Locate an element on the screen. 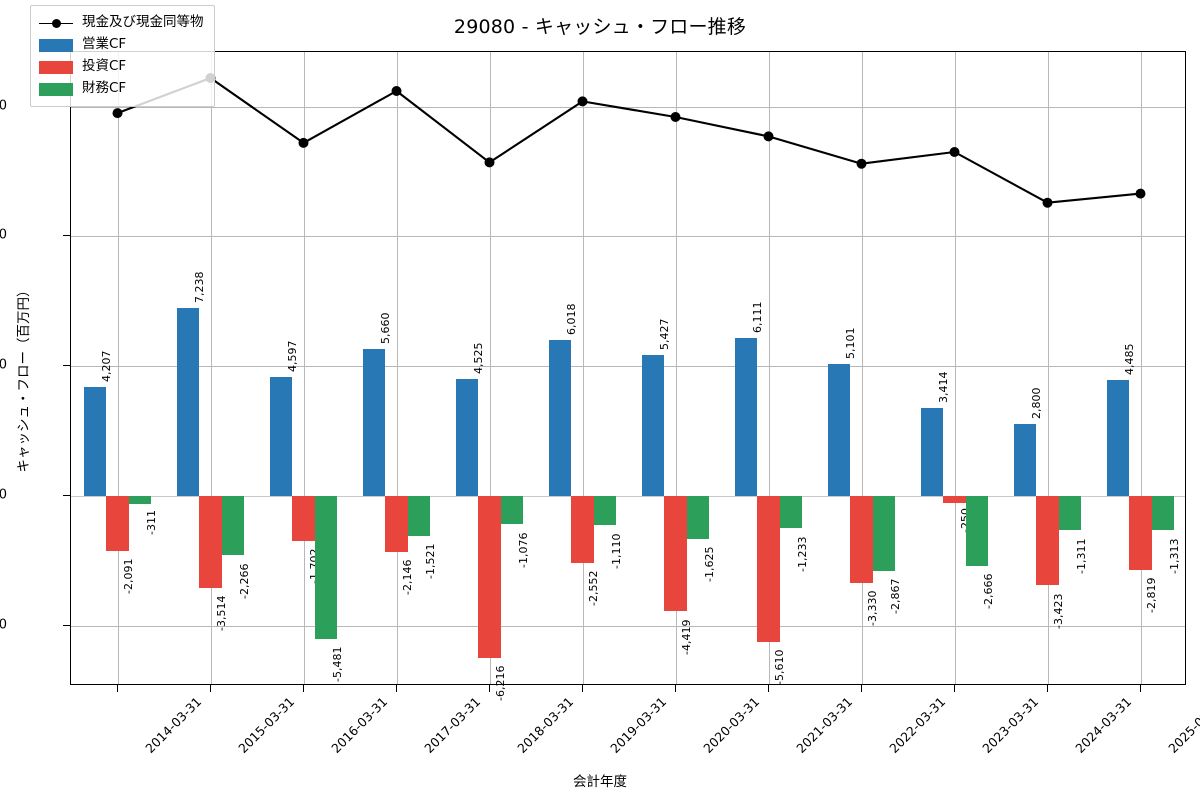  gridline-y--5000 is located at coordinates (628, 627).